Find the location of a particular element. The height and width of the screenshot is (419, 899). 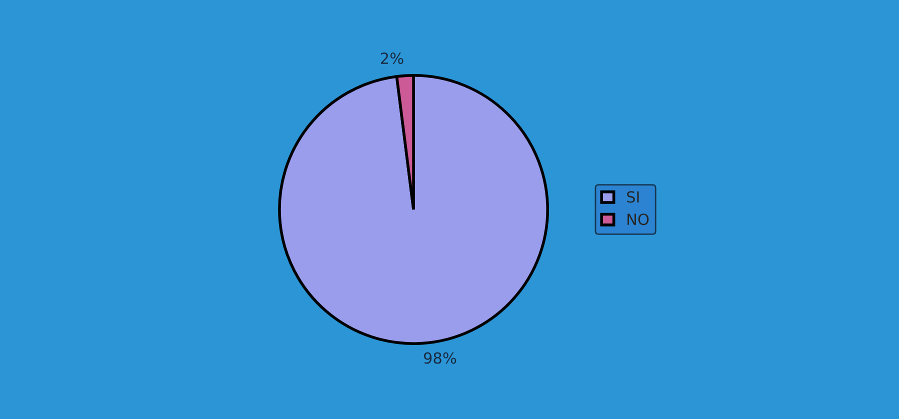

legend-label: SI is located at coordinates (633, 197).